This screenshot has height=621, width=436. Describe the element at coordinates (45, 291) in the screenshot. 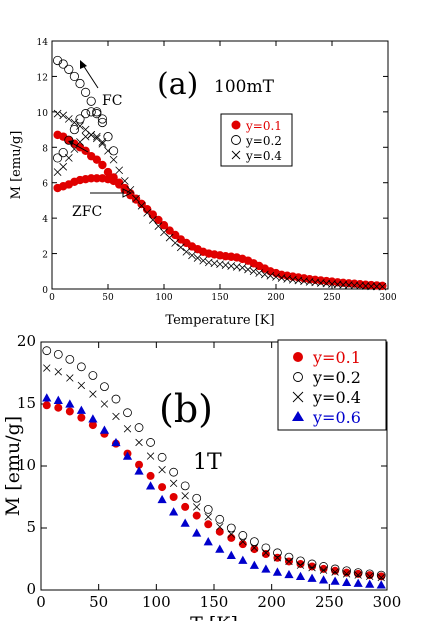

I see `panel-a-y-tick-label: 0` at that location.